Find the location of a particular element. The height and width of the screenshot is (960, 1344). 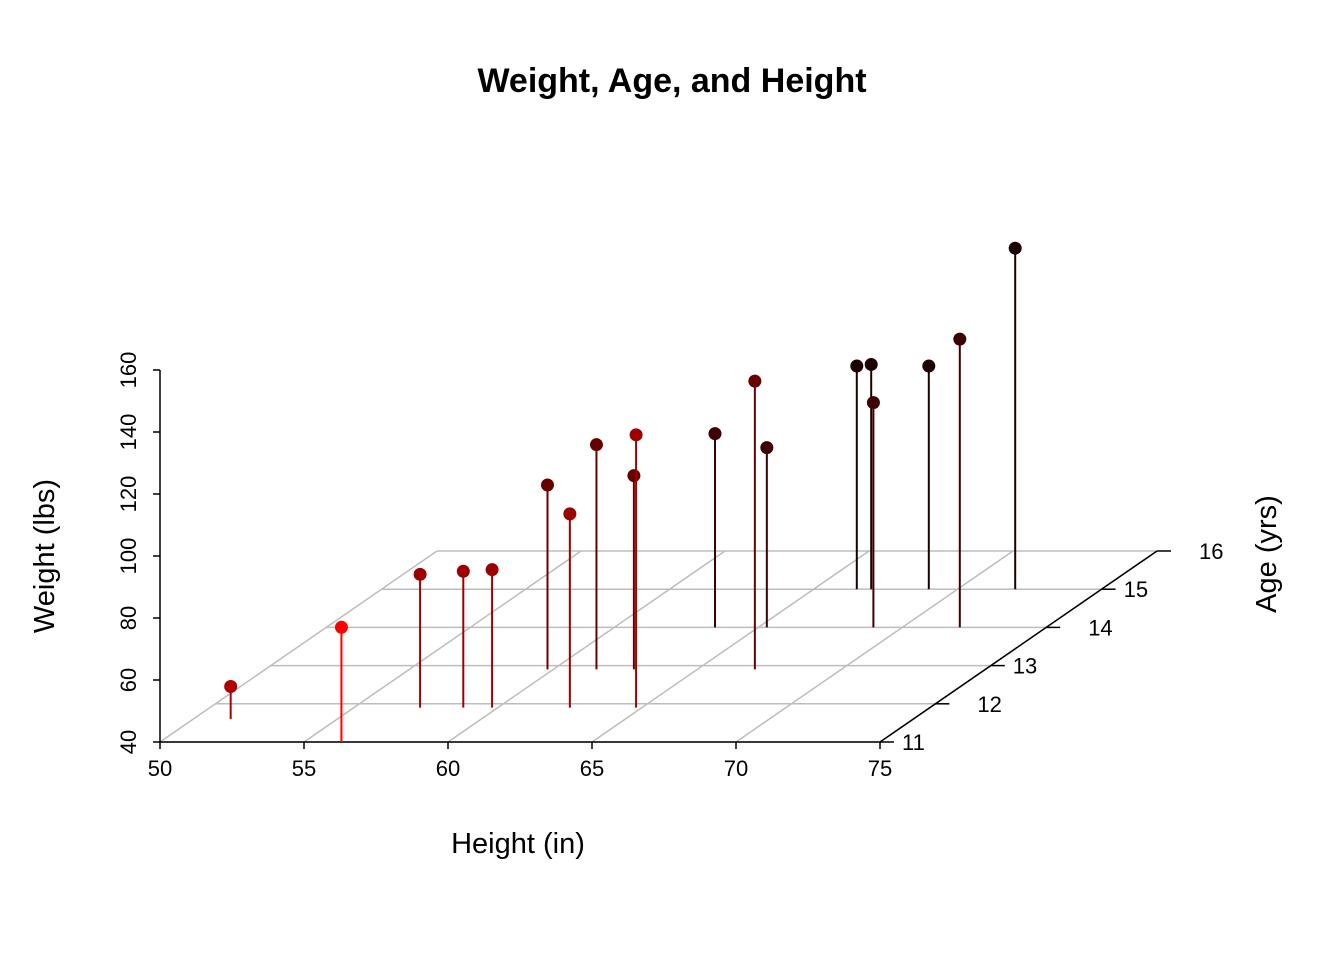

y-axis-line is located at coordinates (1018, 646).